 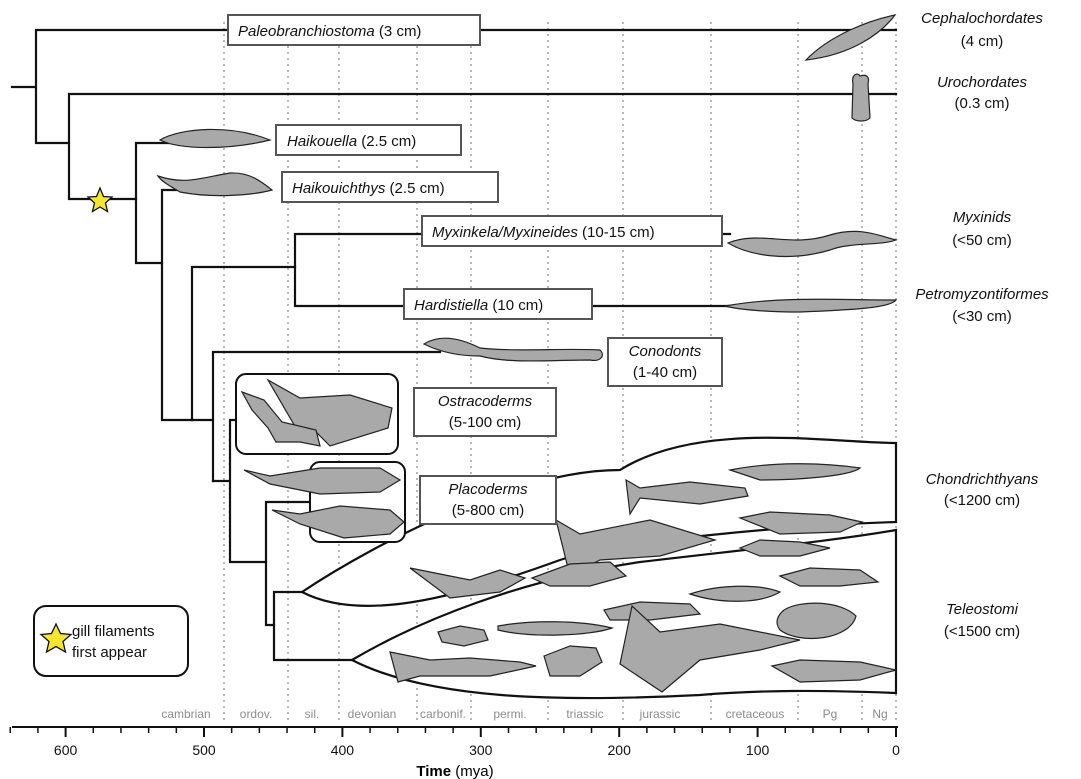 I want to click on conodont-silhouette, so click(x=512, y=349).